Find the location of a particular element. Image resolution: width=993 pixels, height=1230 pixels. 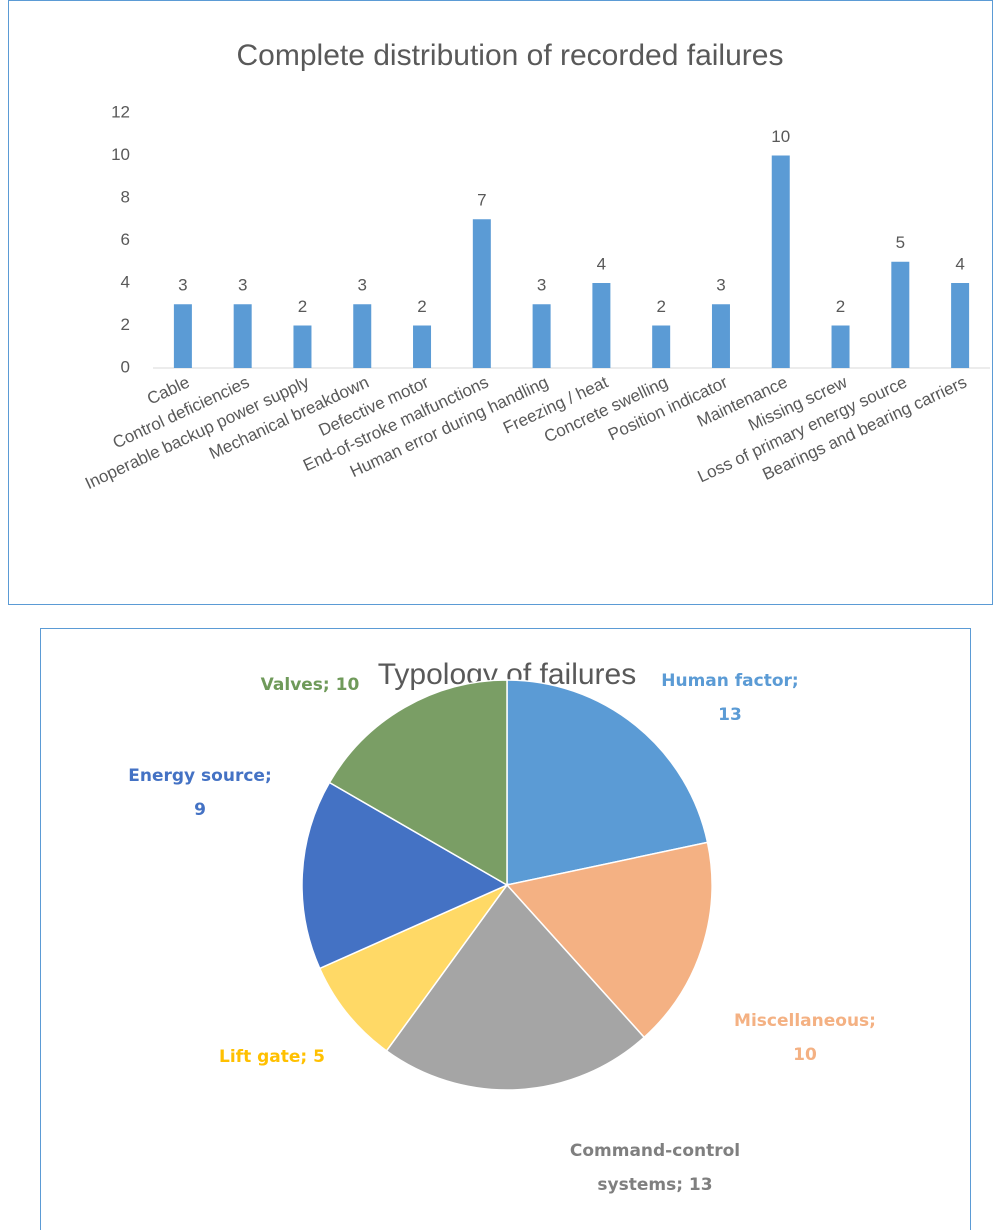

data-label: Valves; 10 is located at coordinates (310, 685).